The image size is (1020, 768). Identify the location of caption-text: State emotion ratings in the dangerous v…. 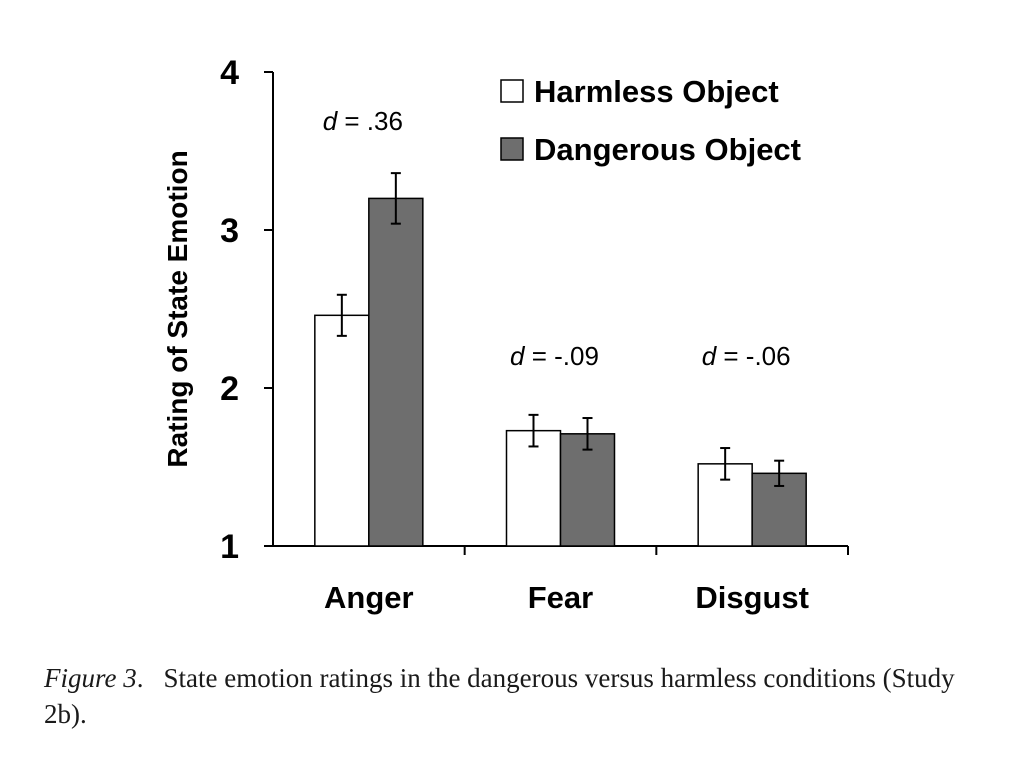
(499, 696).